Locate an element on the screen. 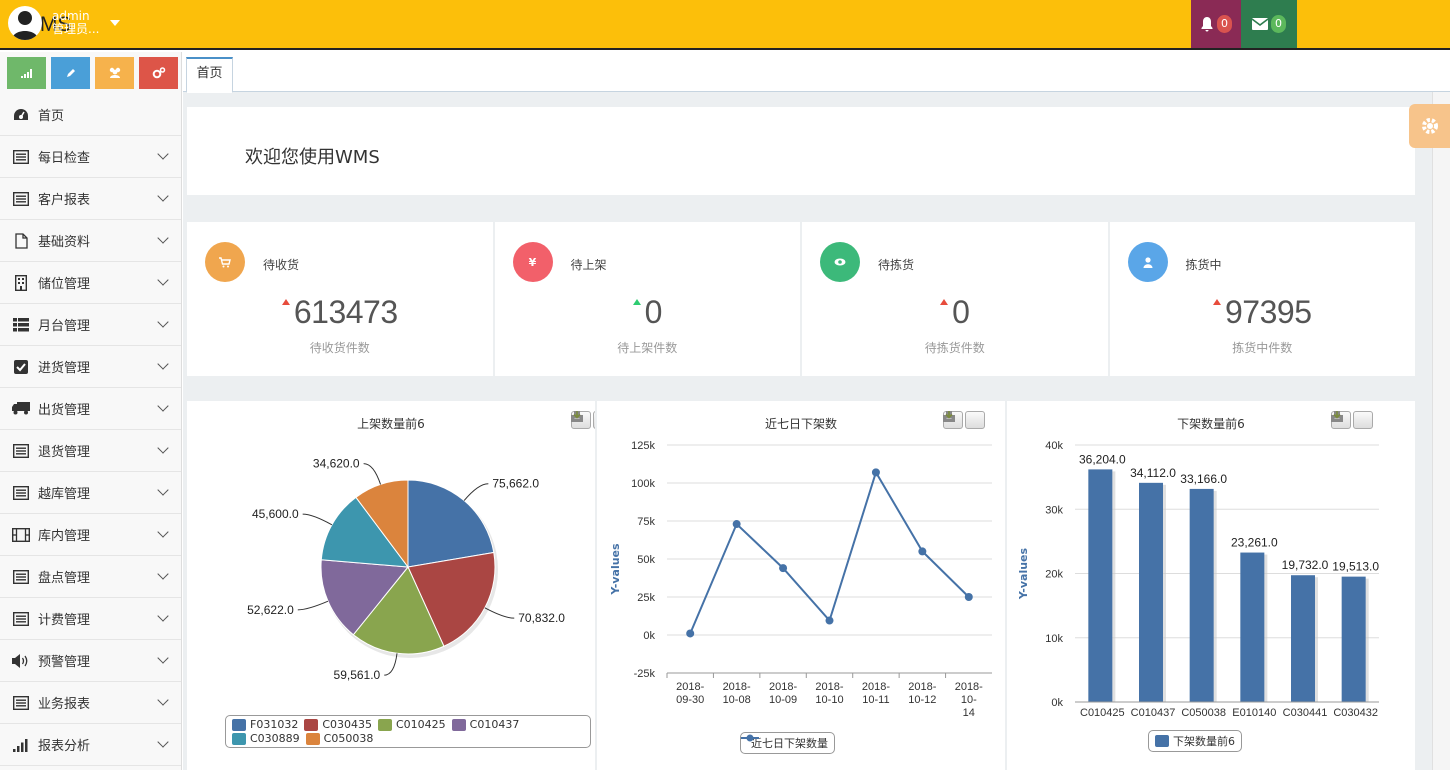 Image resolution: width=1450 pixels, height=770 pixels. stat-value: 97395 is located at coordinates (1263, 312).